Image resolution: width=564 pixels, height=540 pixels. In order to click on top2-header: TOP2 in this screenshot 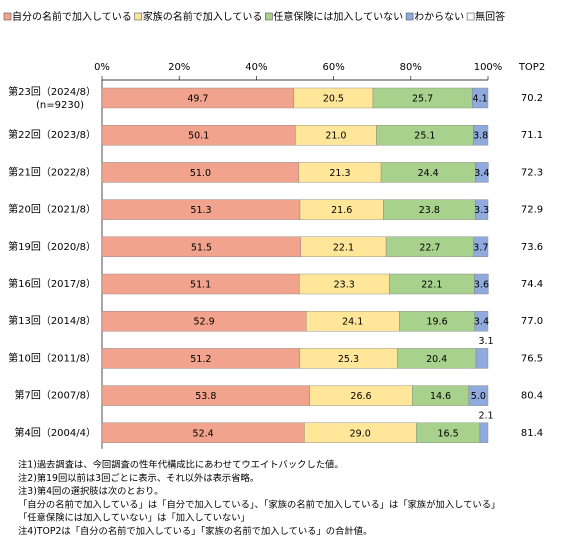, I will do `click(531, 67)`.